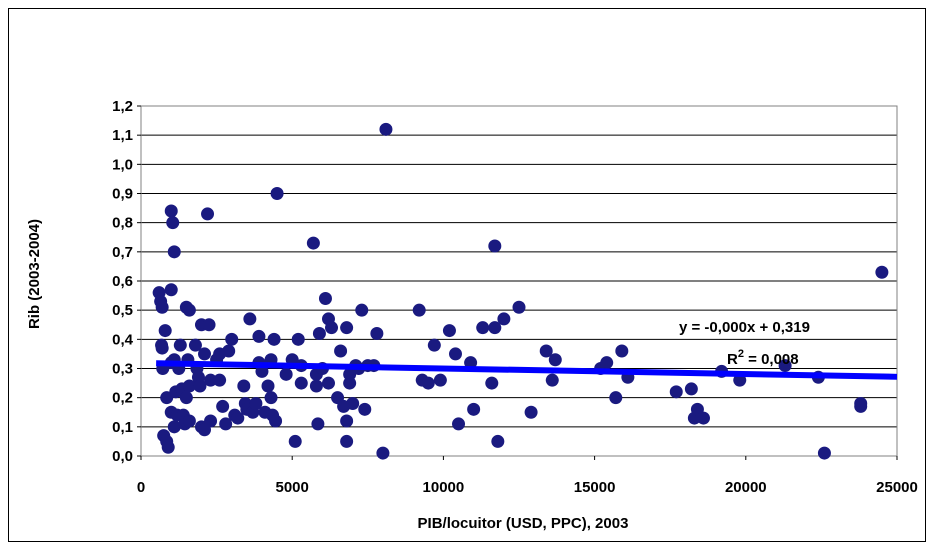  Describe the element at coordinates (595, 487) in the screenshot. I see `x-tick-label: 15000` at that location.